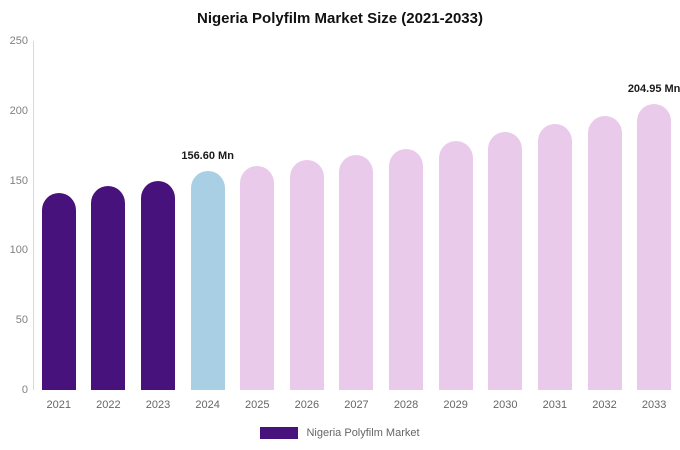 The width and height of the screenshot is (680, 450). Describe the element at coordinates (207, 405) in the screenshot. I see `x-tick-label: 2024` at that location.